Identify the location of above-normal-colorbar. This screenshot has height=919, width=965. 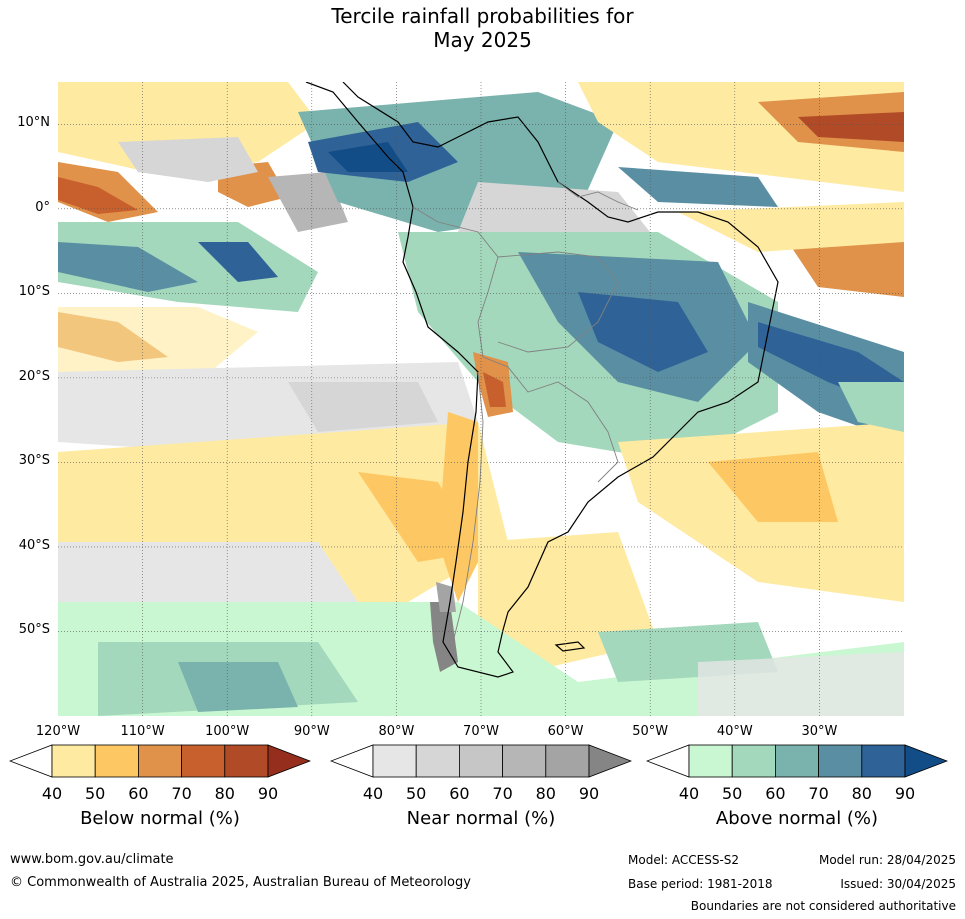
(797, 761).